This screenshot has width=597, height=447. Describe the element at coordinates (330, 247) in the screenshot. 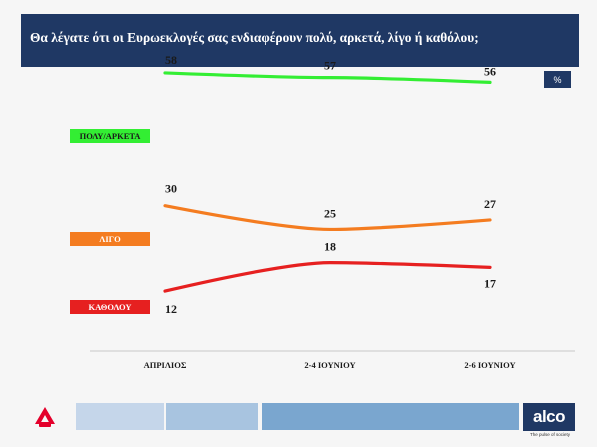

I see `data-label: 18` at that location.